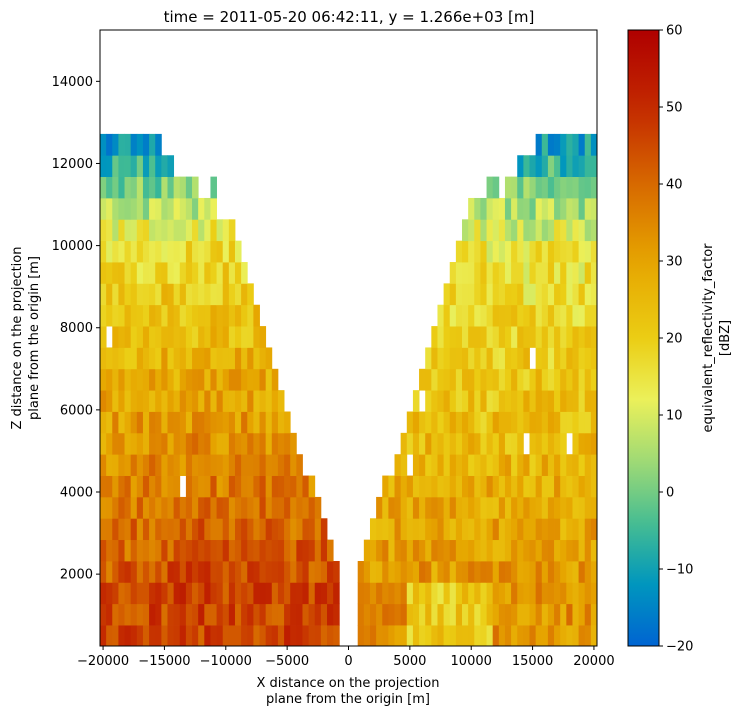  Describe the element at coordinates (348, 683) in the screenshot. I see `x-axis-label-line1: X distance on the projection` at that location.